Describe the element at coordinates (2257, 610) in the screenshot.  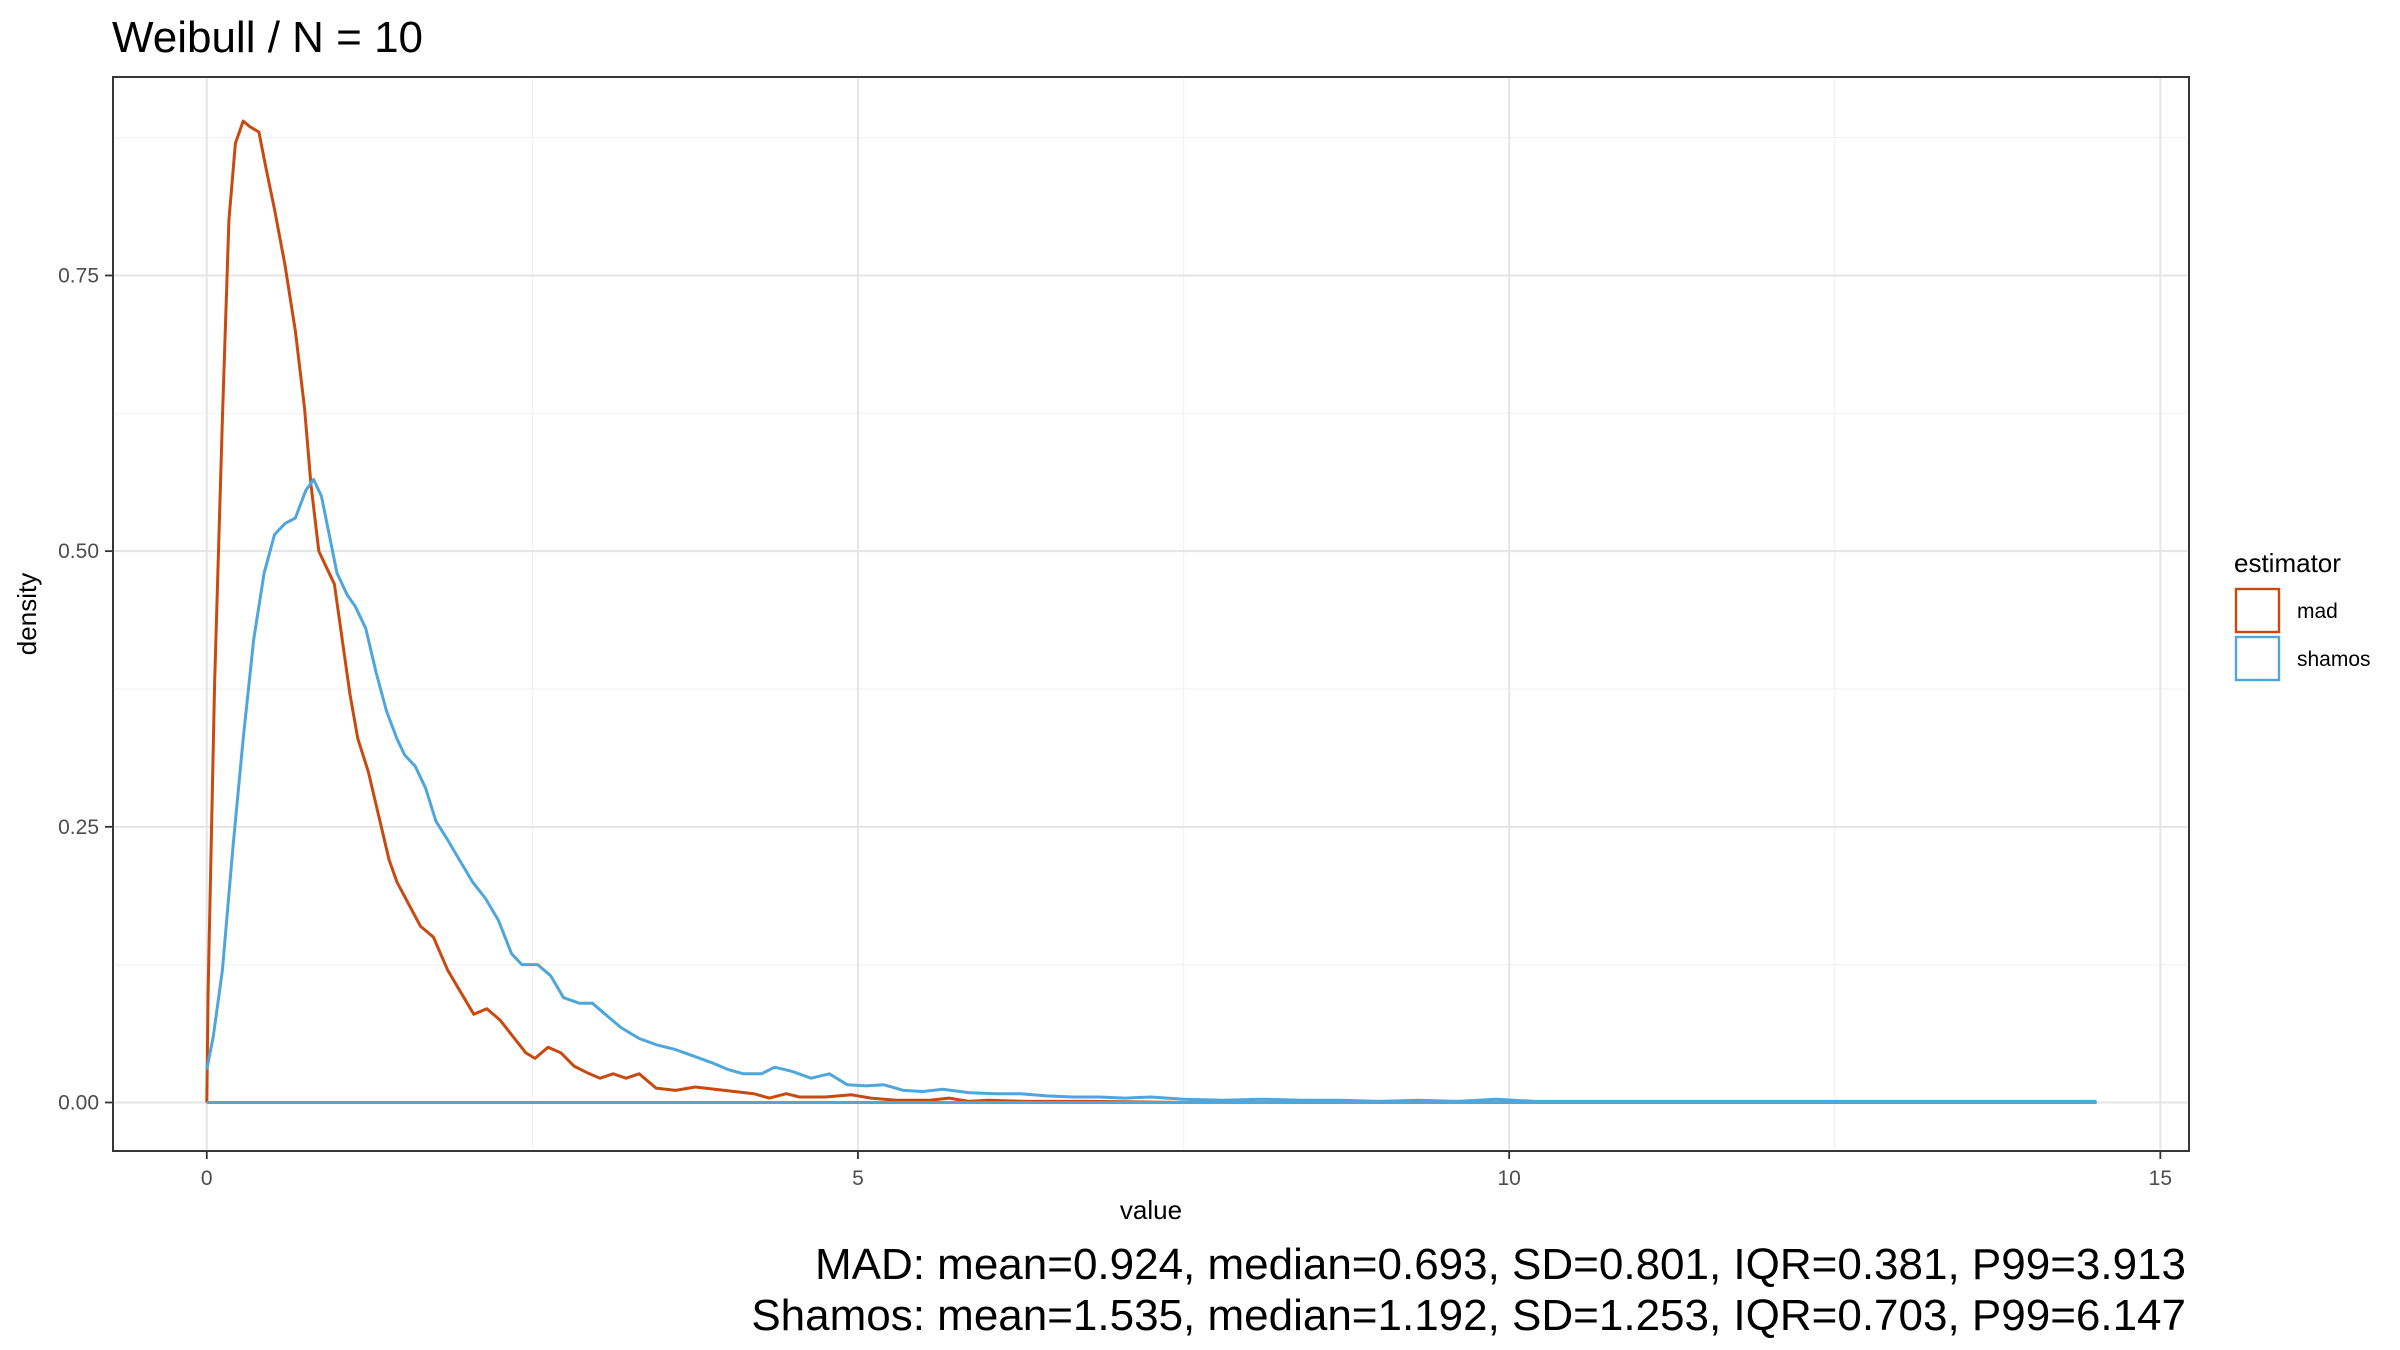
I see `legend-key-mad` at that location.